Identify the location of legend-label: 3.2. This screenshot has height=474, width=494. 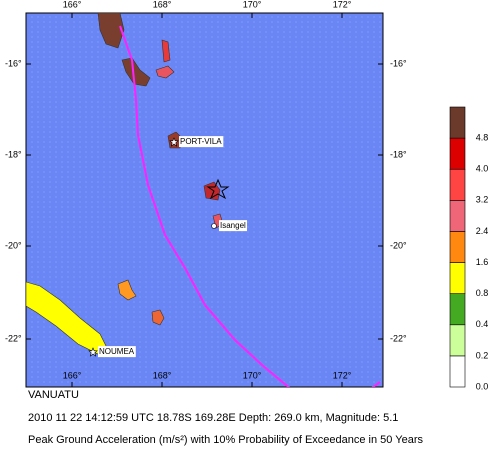
(482, 200).